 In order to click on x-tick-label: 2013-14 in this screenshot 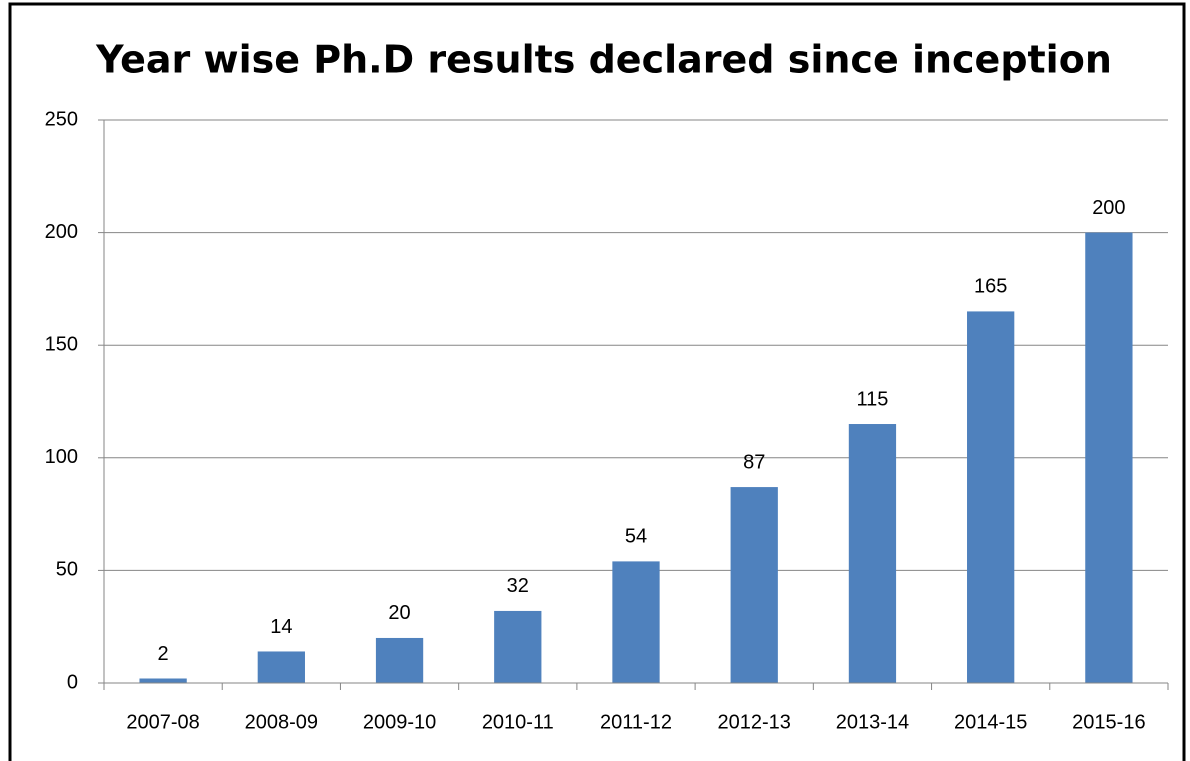, I will do `click(872, 722)`.